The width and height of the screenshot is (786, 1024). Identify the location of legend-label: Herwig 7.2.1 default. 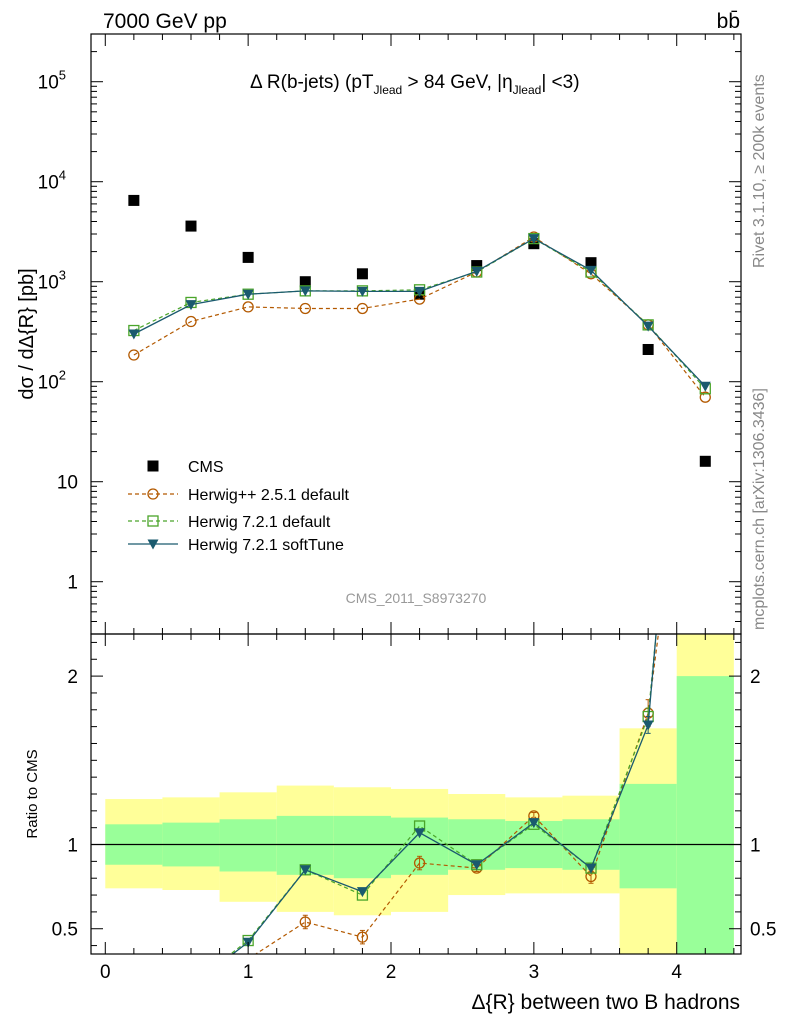
(259, 522).